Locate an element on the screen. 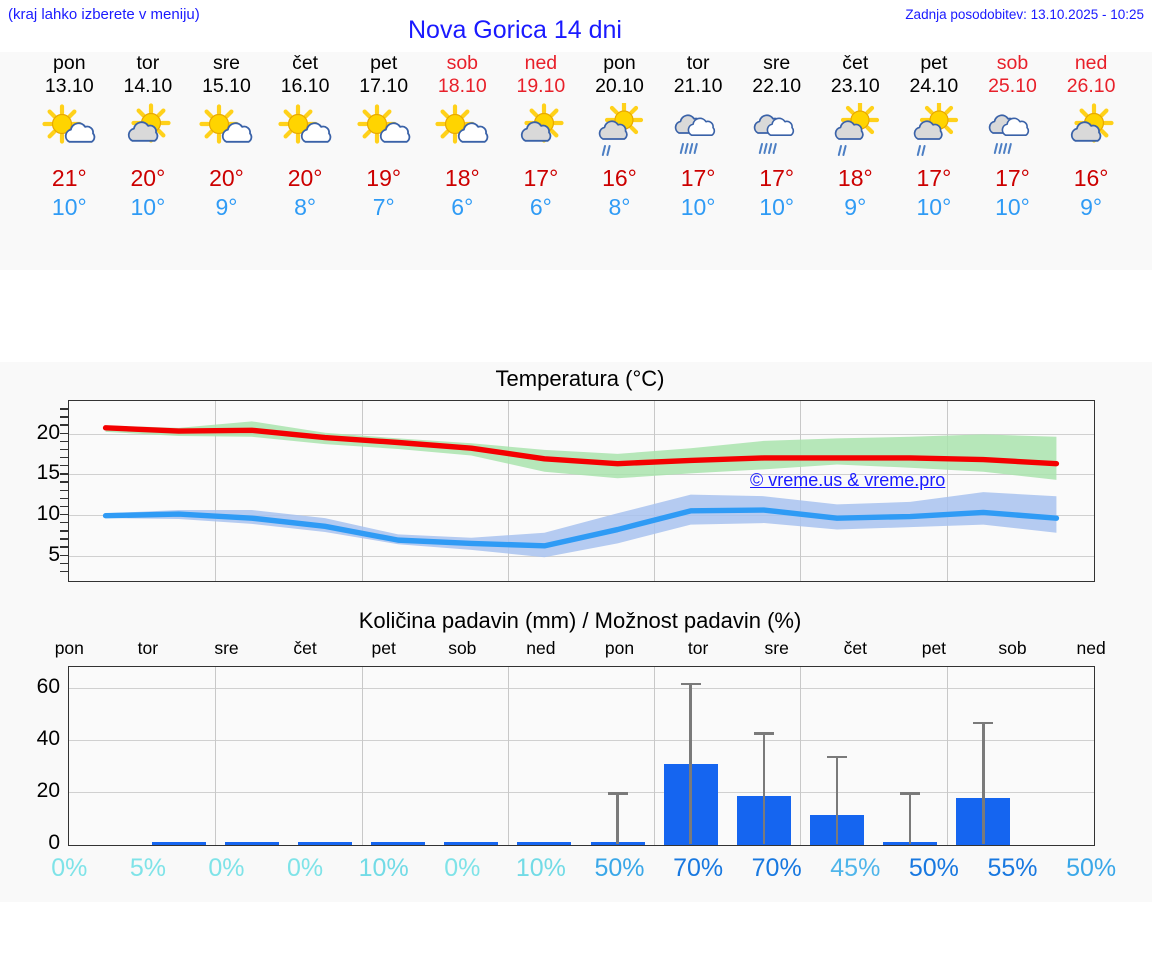 The image size is (1152, 975). day-column: tor 21.10 17° 10° is located at coordinates (698, 137).